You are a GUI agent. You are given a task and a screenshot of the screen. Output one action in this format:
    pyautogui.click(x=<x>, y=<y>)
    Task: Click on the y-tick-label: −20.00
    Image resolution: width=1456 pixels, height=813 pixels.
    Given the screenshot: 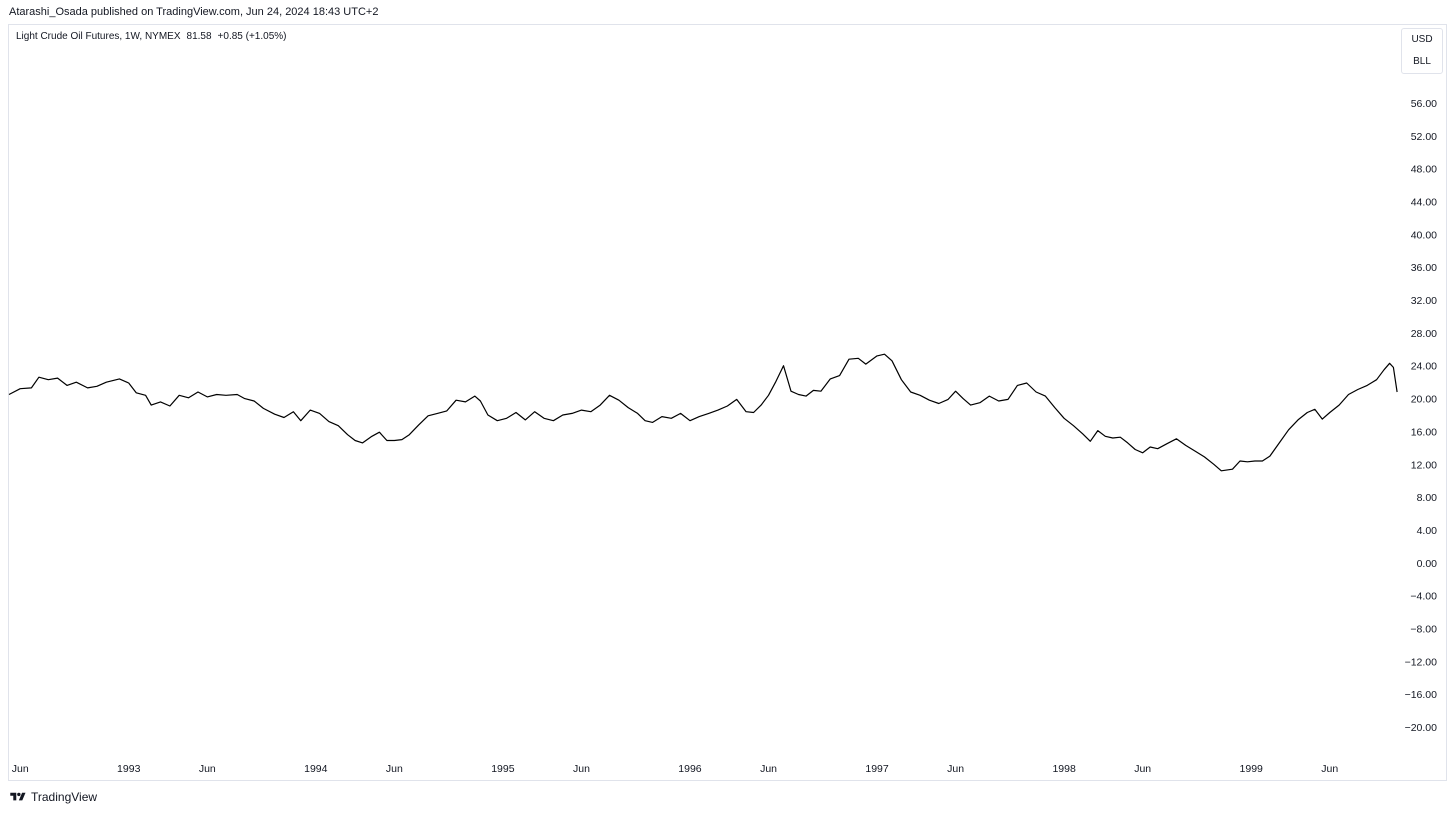 What is the action you would take?
    pyautogui.click(x=1421, y=728)
    